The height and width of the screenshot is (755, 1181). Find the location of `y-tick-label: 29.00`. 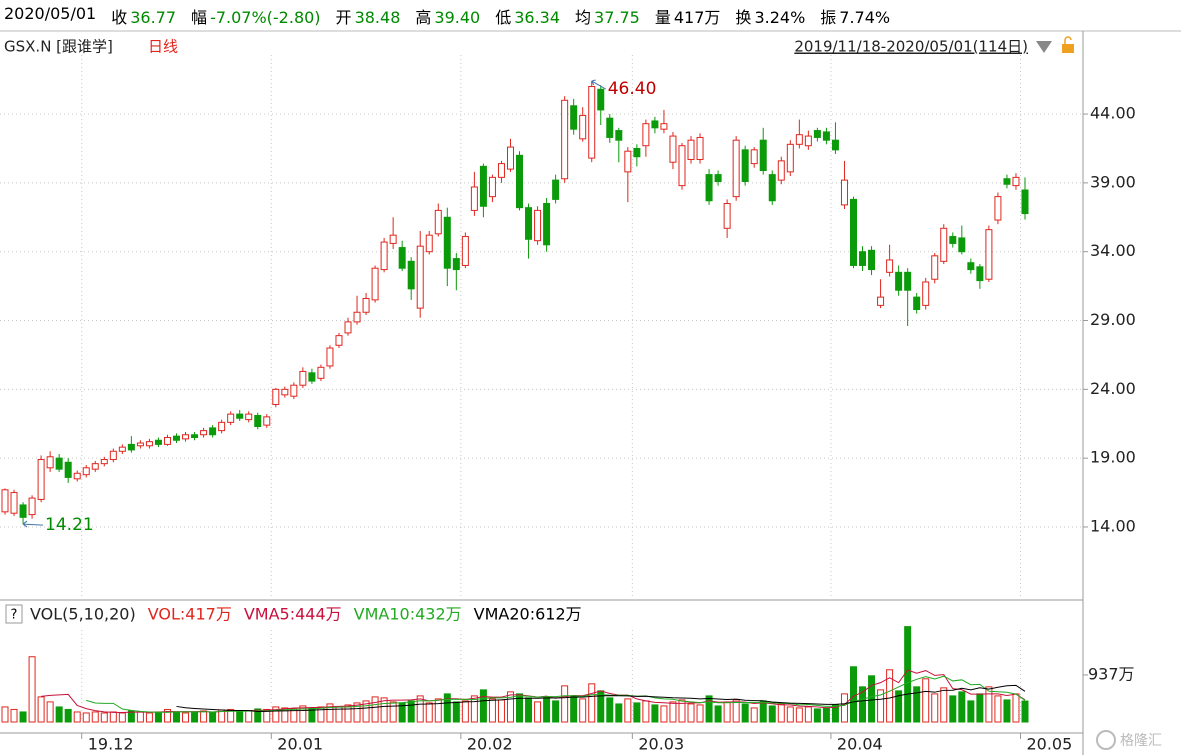

y-tick-label: 29.00 is located at coordinates (1113, 319).